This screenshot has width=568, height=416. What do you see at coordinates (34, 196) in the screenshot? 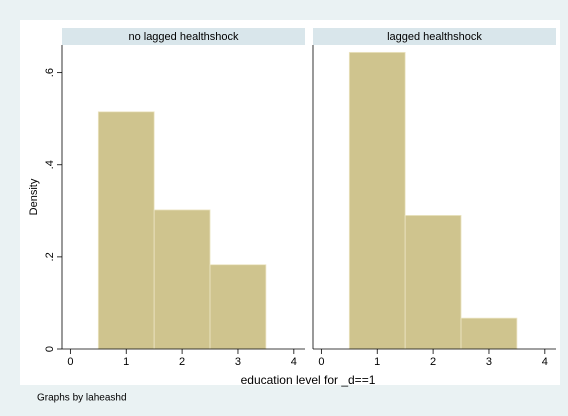
I see `y-axis-label: Density` at bounding box center [34, 196].